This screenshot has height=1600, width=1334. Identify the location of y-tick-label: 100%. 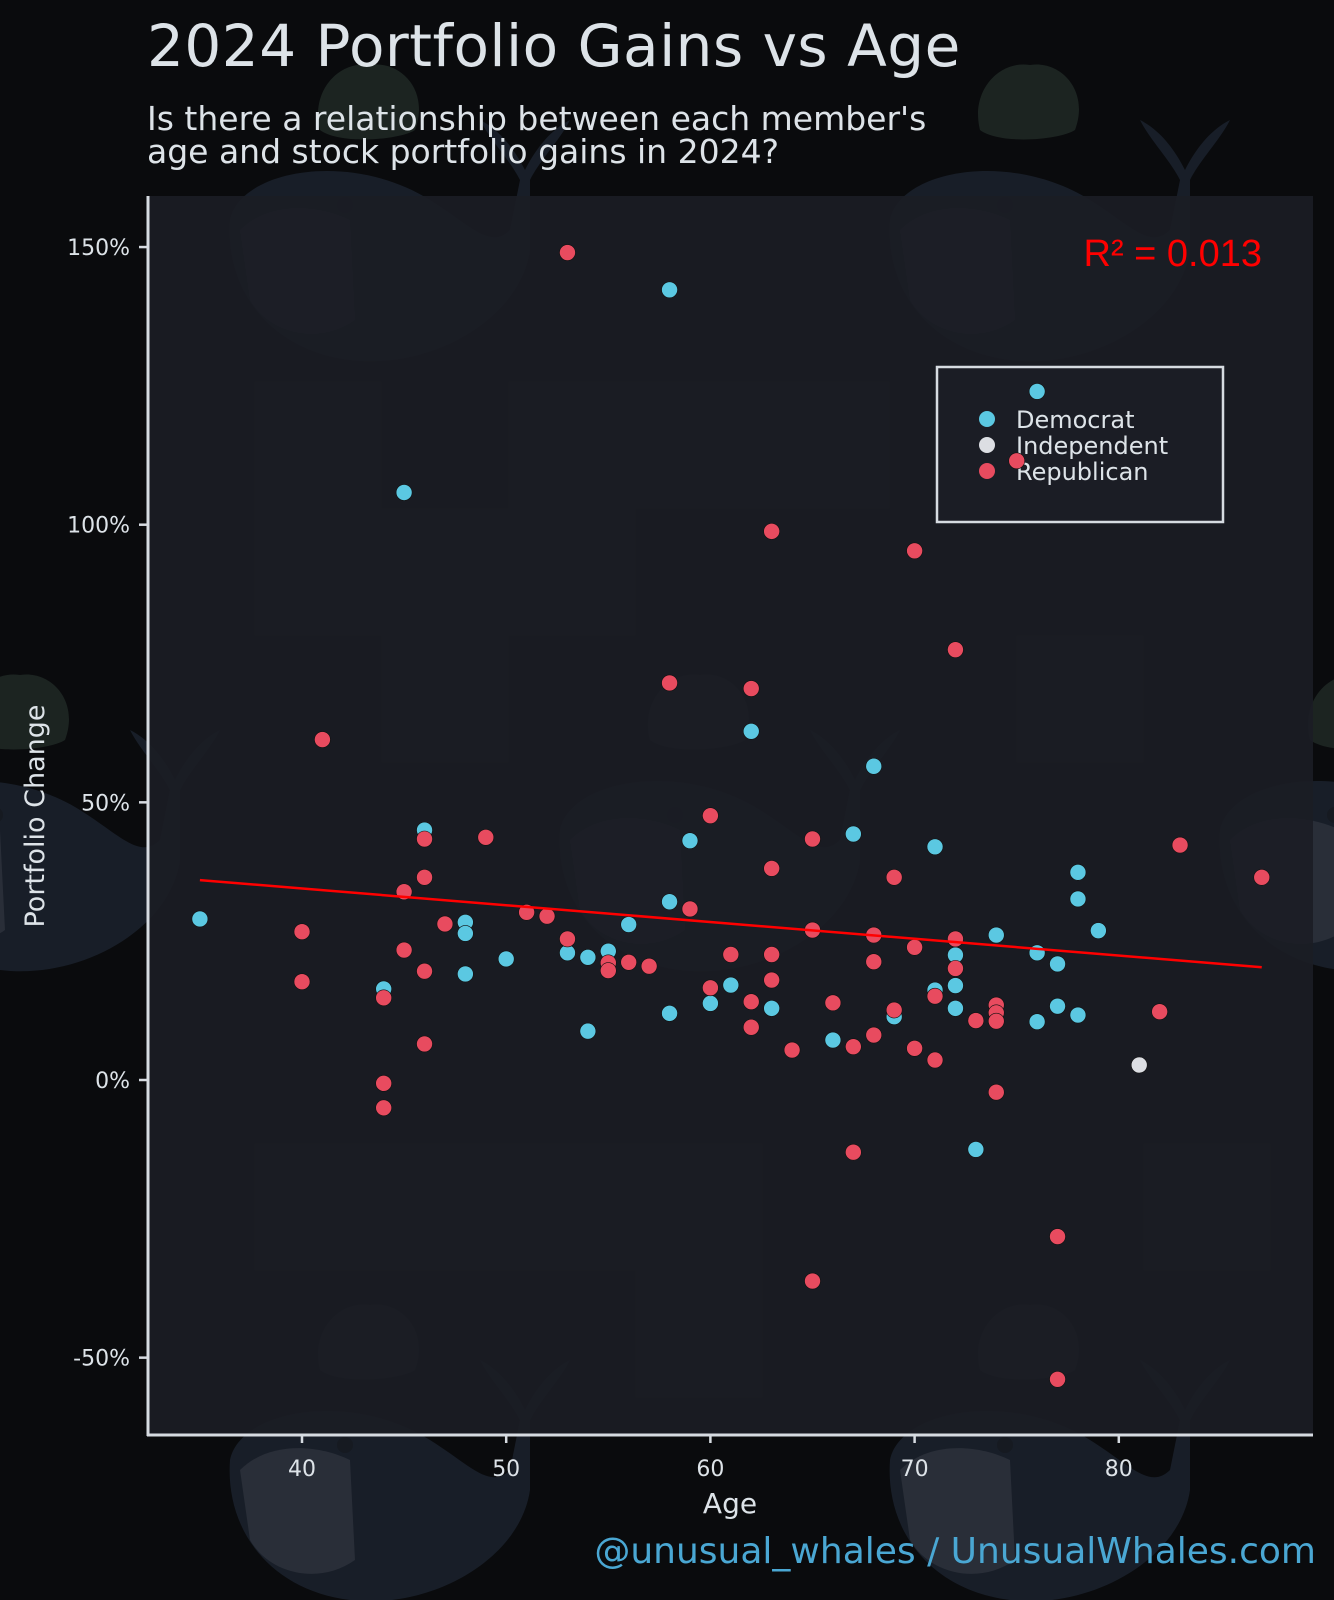
(98, 526).